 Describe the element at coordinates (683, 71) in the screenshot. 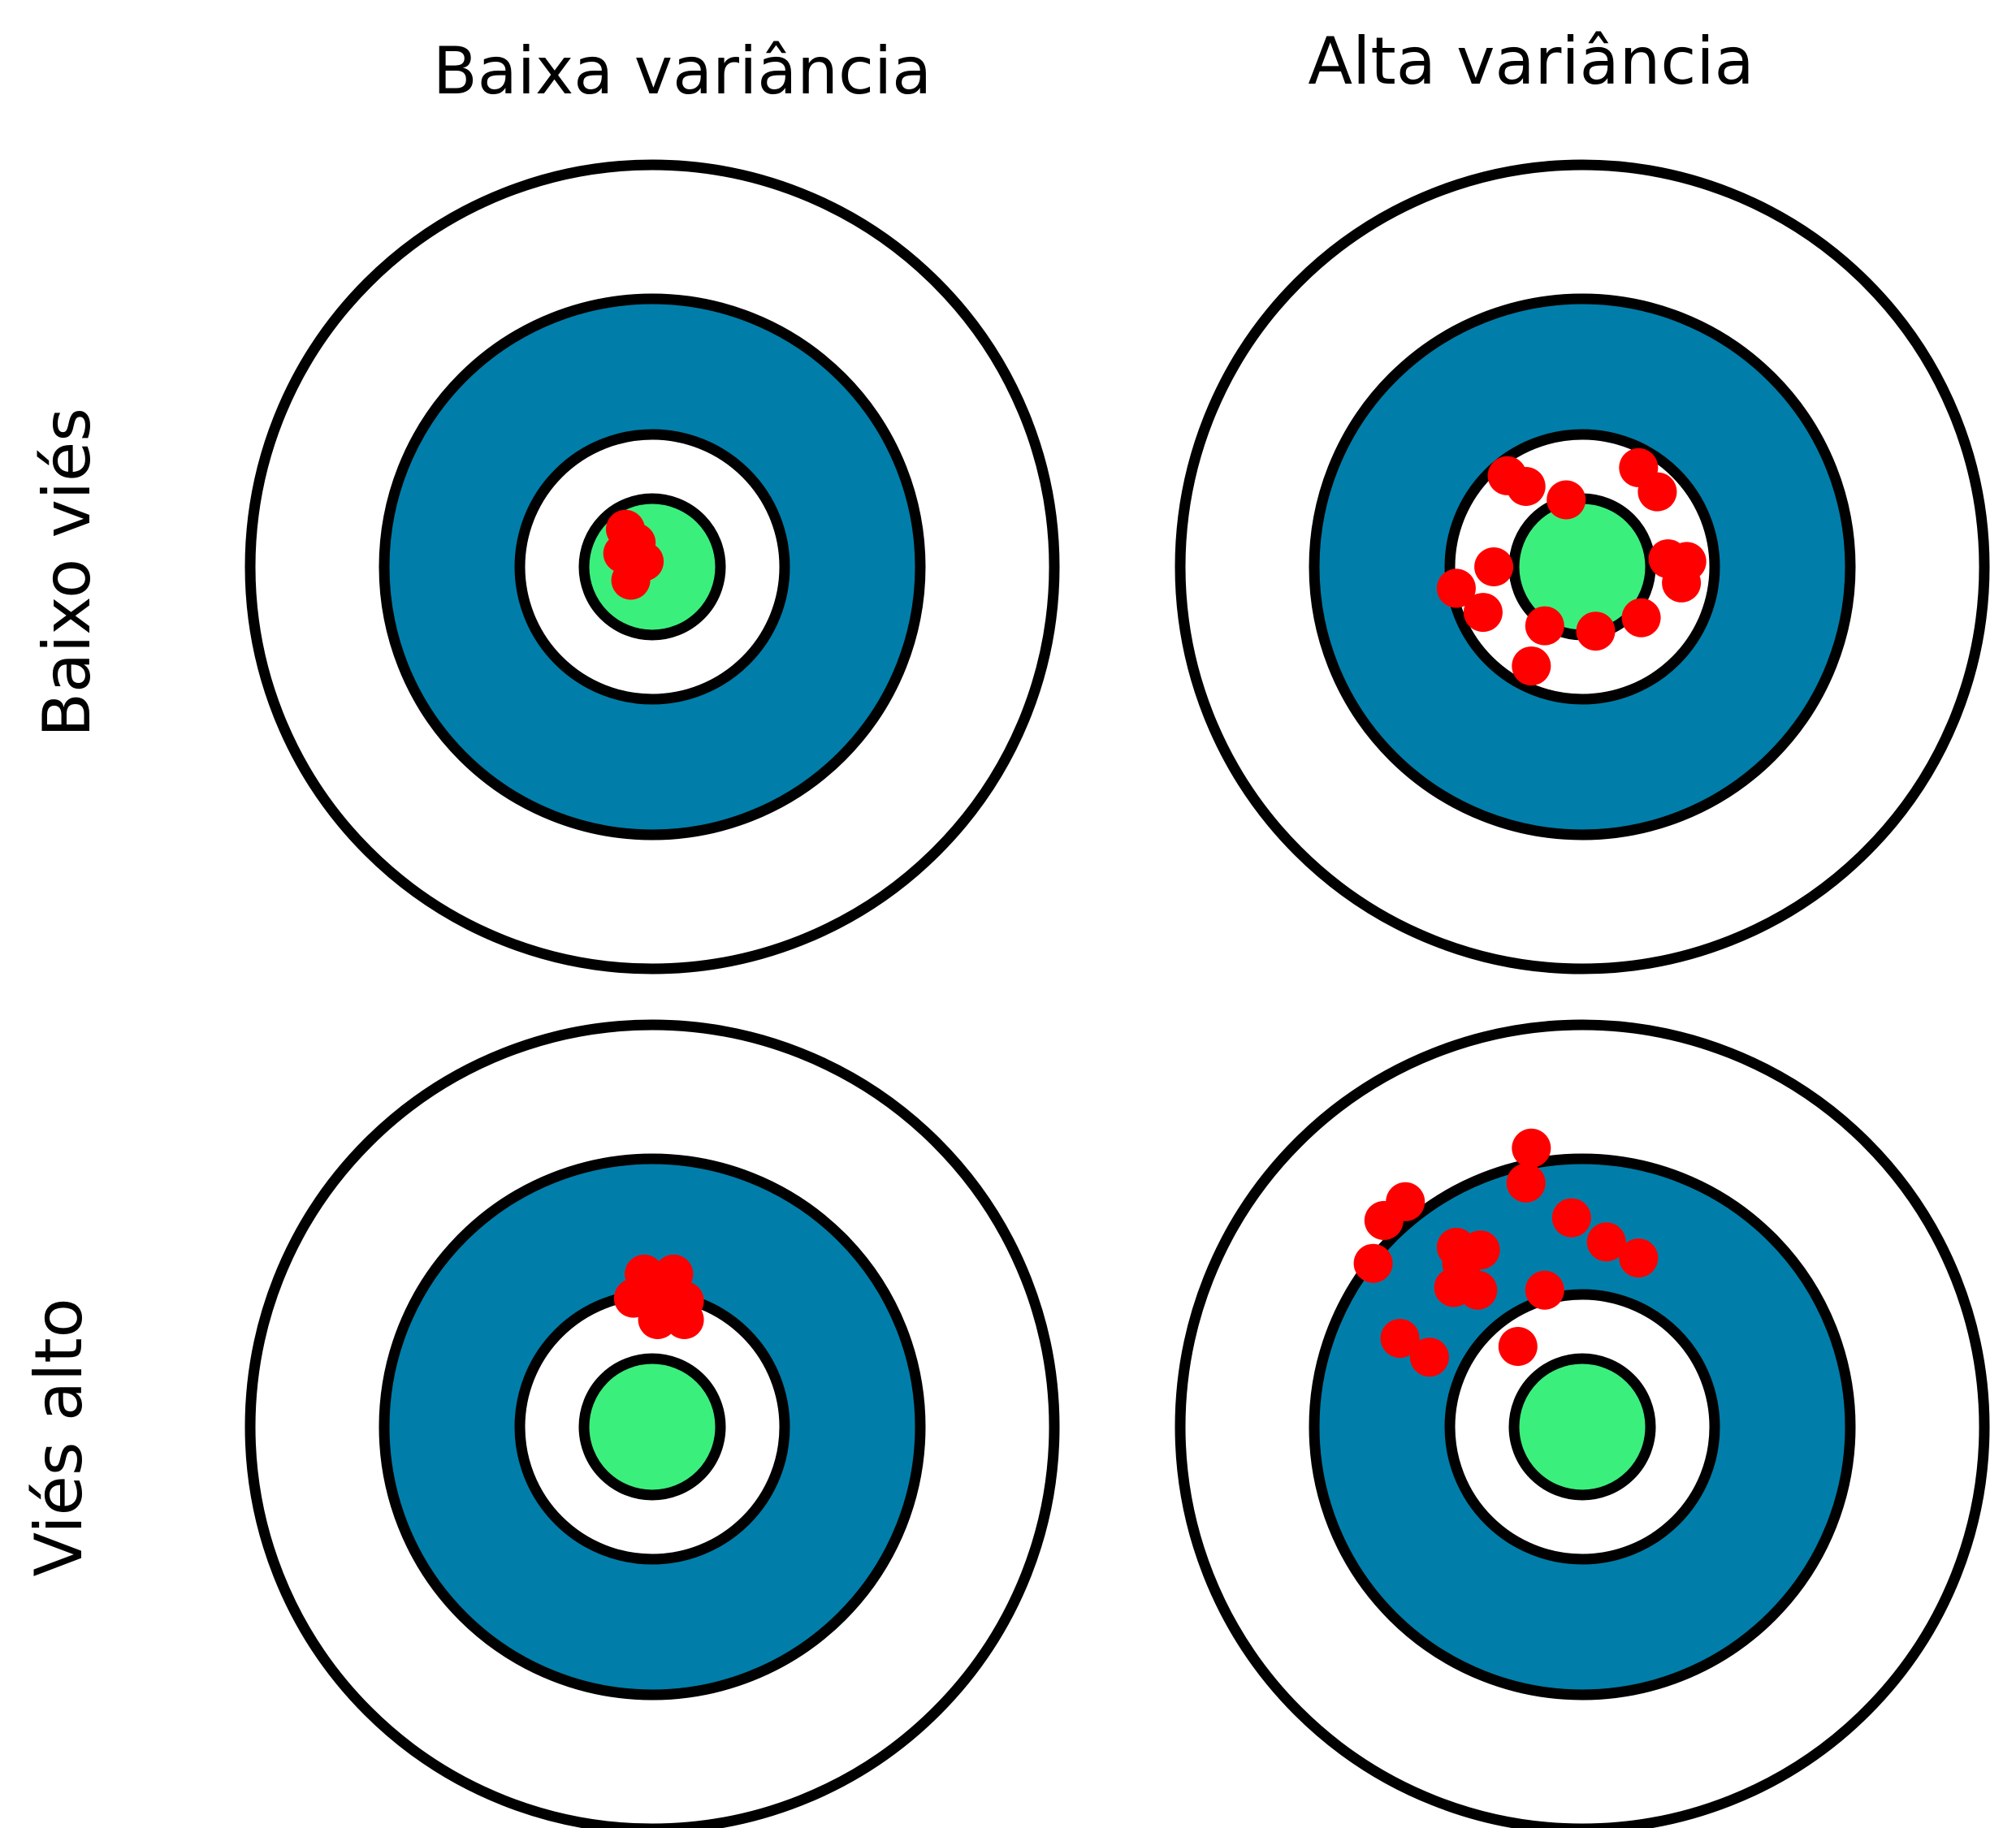

I see `column-label-low-variance: Baixa variância` at that location.